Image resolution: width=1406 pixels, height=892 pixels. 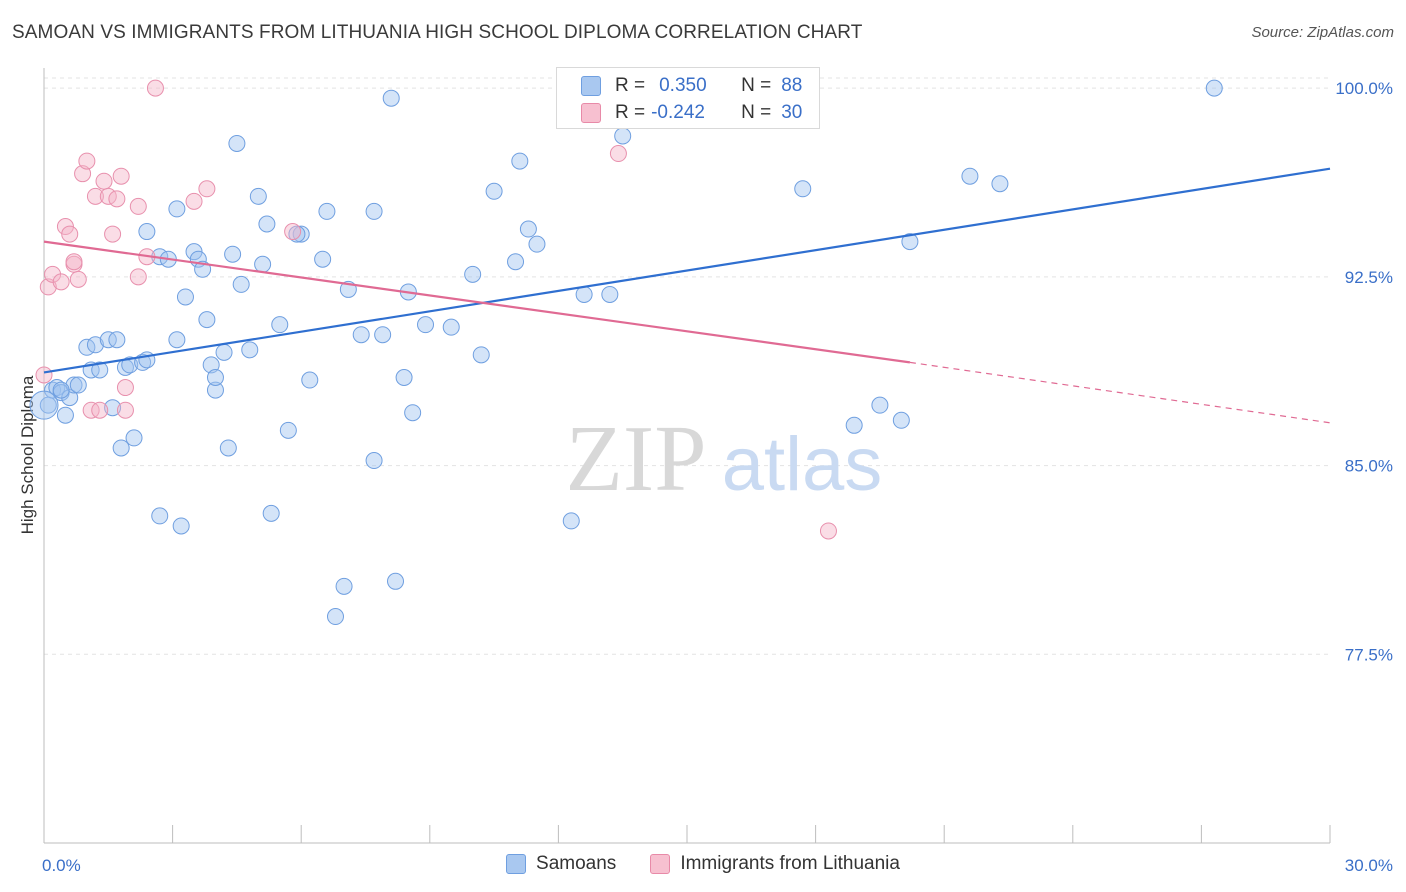 What do you see at coordinates (683, 85) in the screenshot?
I see `r-value: 0.350` at bounding box center [683, 85].